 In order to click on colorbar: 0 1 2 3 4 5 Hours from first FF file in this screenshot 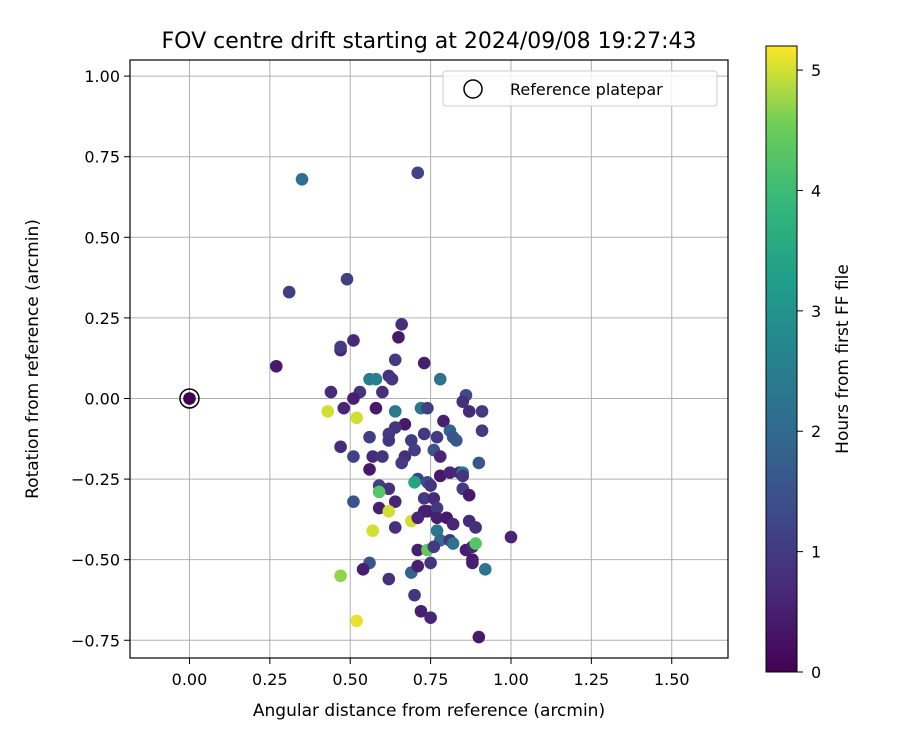, I will do `click(809, 363)`.